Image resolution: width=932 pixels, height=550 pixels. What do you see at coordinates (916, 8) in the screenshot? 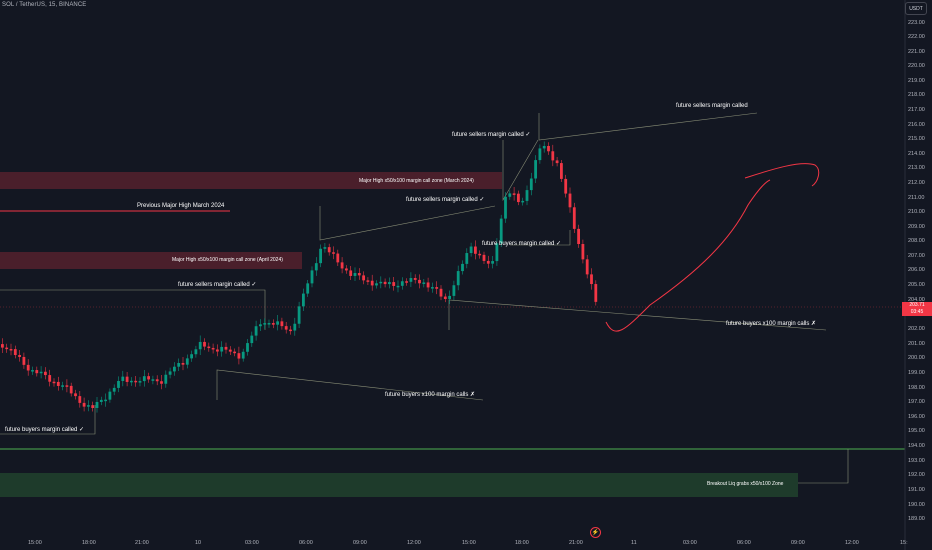
I see `currency-label: USDT` at bounding box center [916, 8].